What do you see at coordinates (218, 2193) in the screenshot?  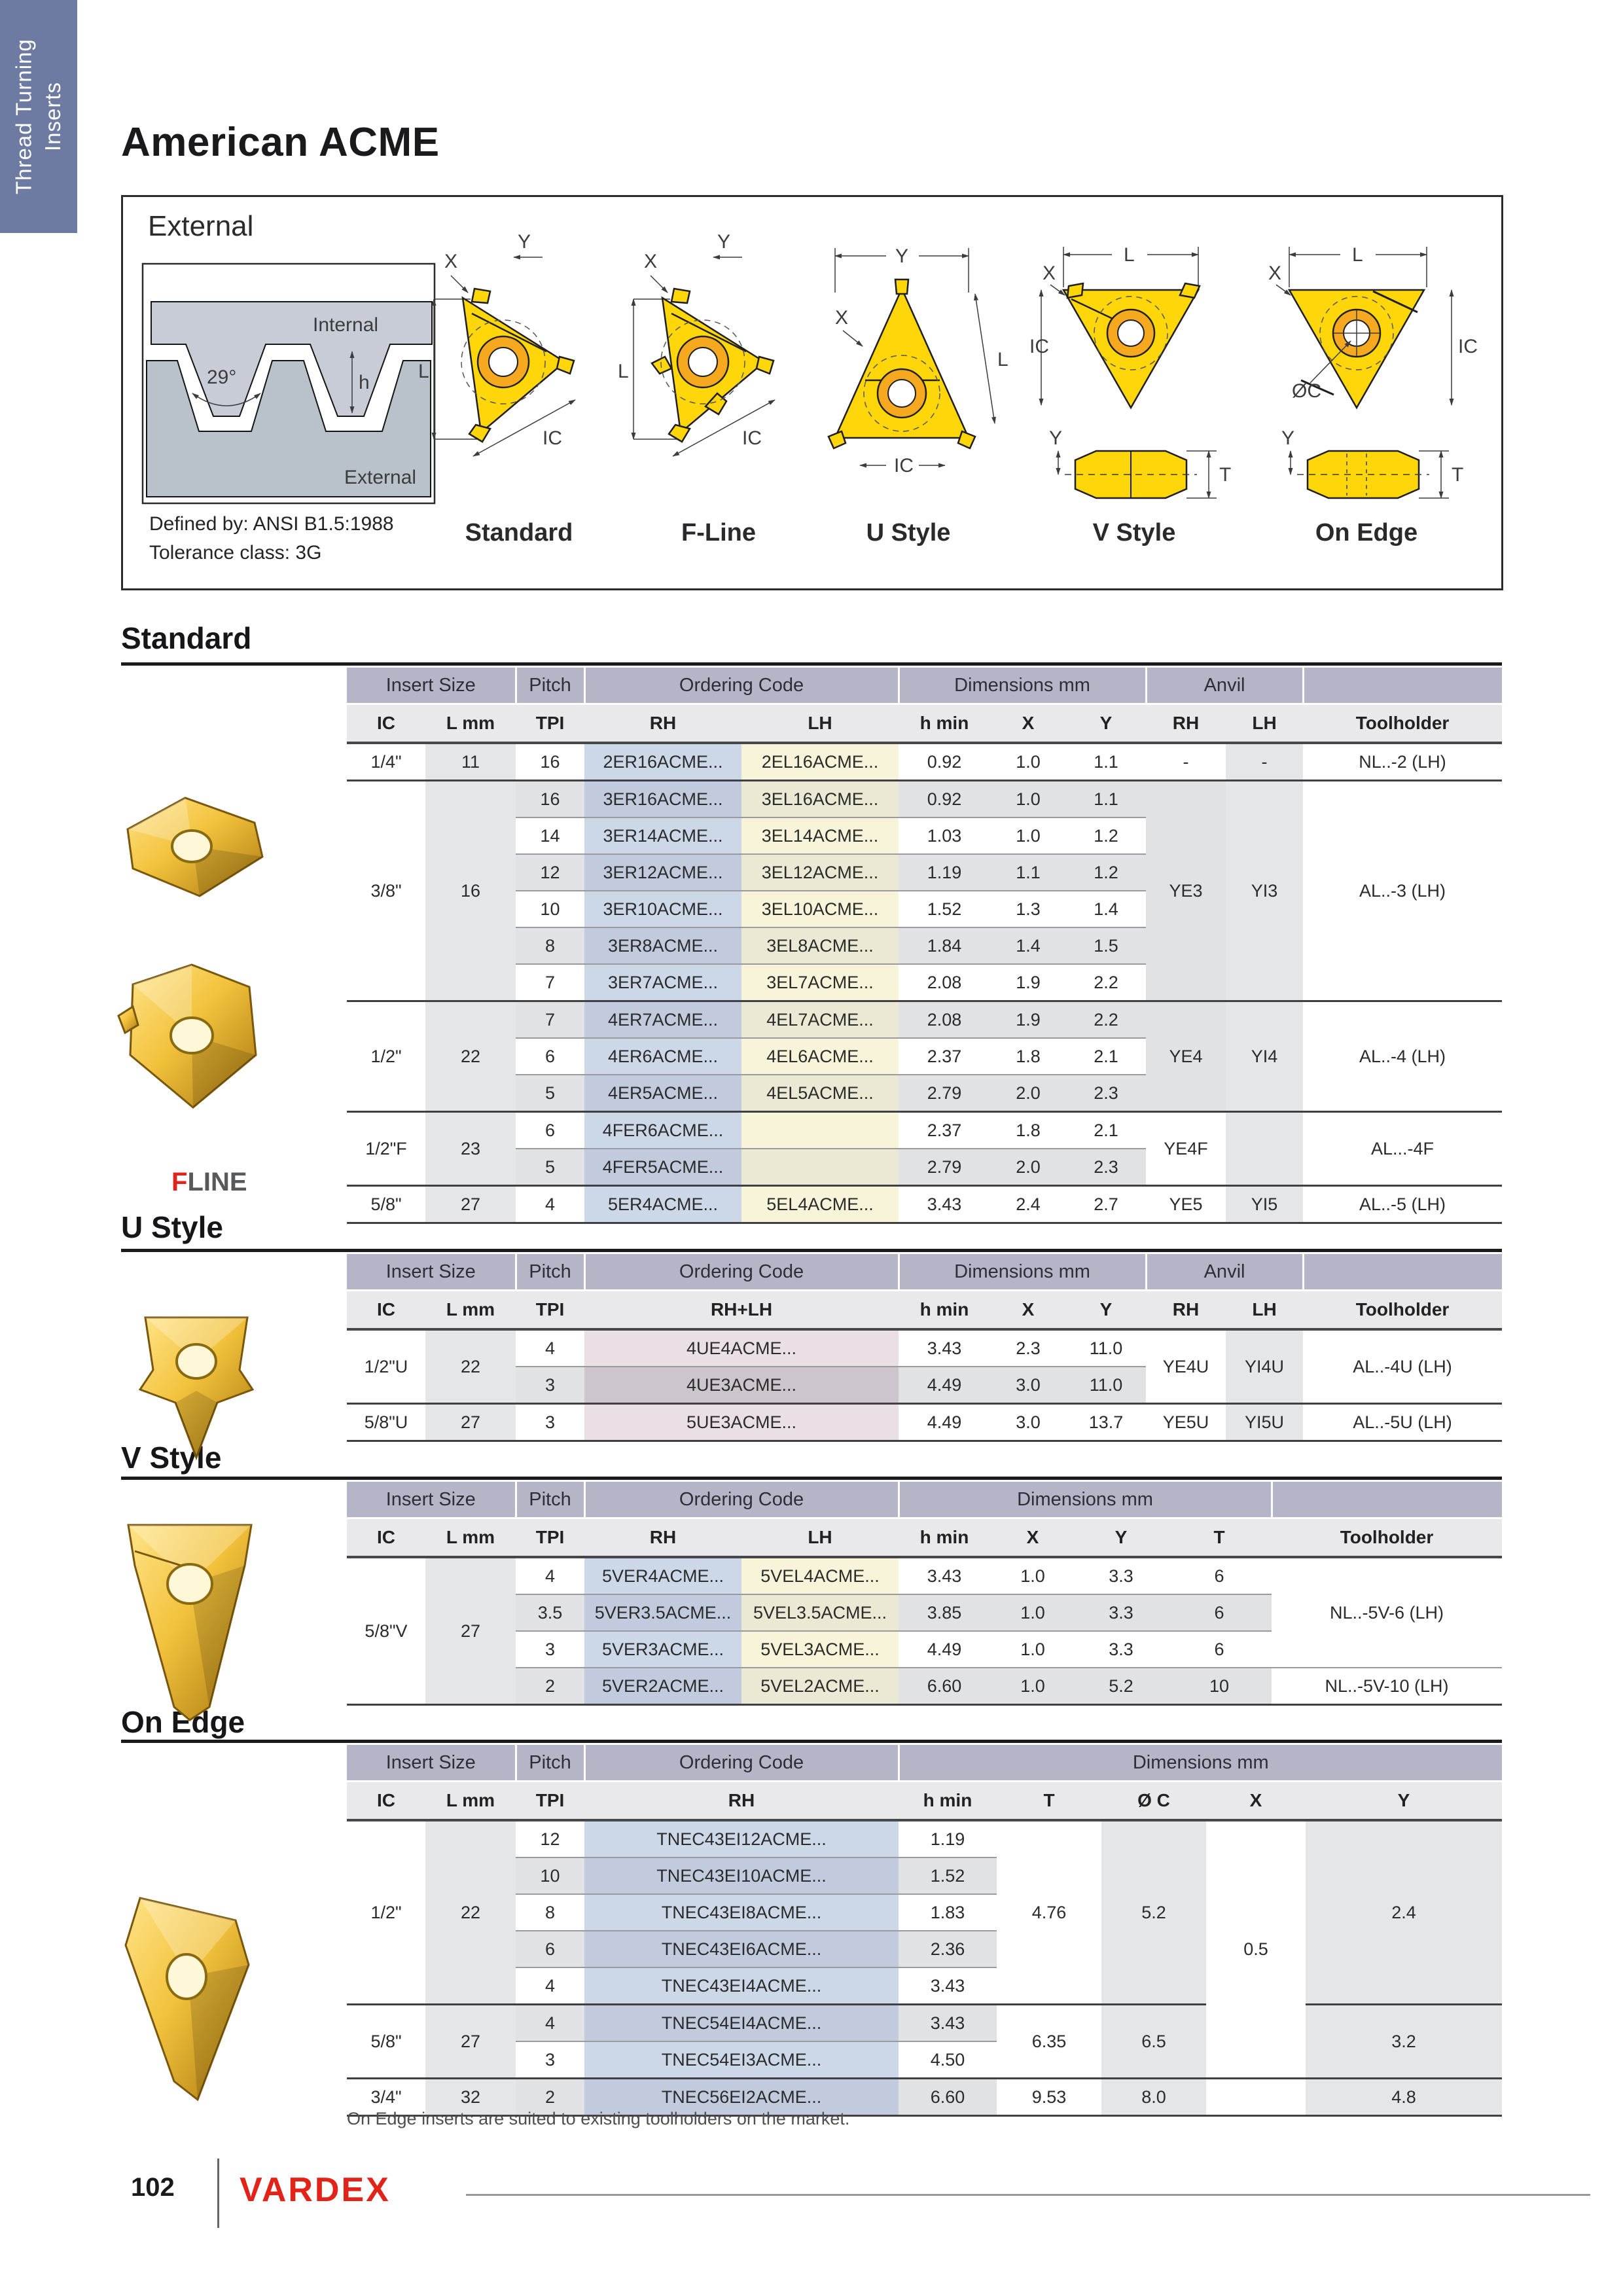 I see `footer-divider` at bounding box center [218, 2193].